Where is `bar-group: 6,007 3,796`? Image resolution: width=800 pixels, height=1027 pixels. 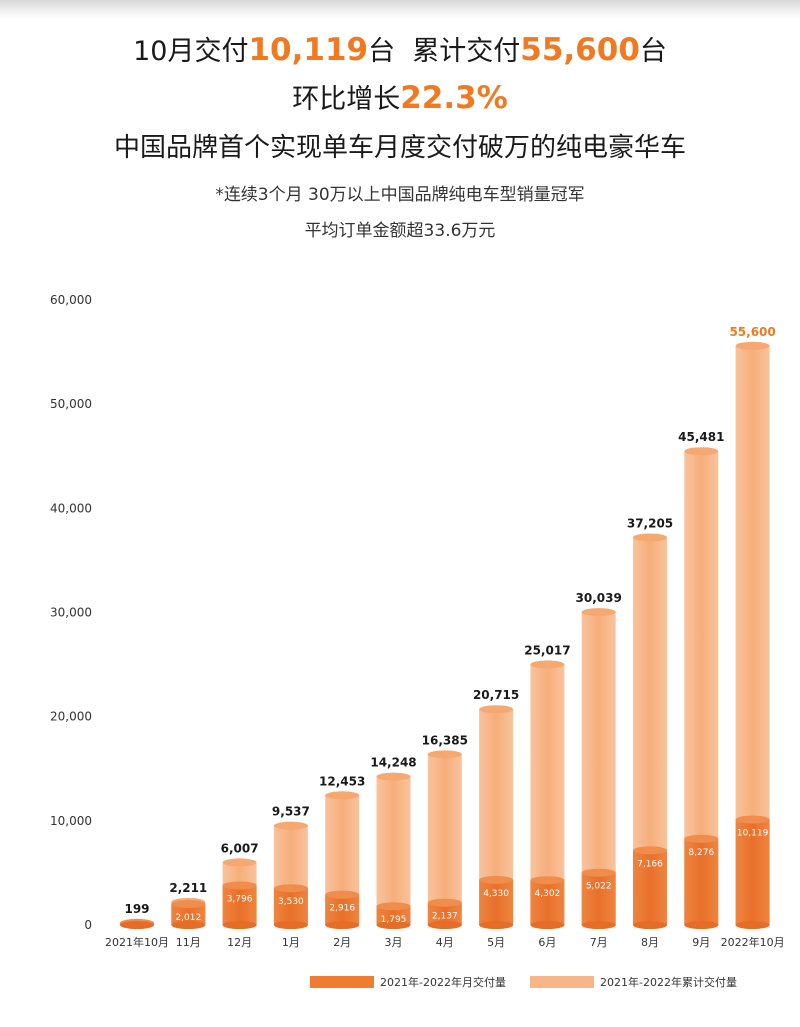 bar-group: 6,007 3,796 is located at coordinates (240, 885).